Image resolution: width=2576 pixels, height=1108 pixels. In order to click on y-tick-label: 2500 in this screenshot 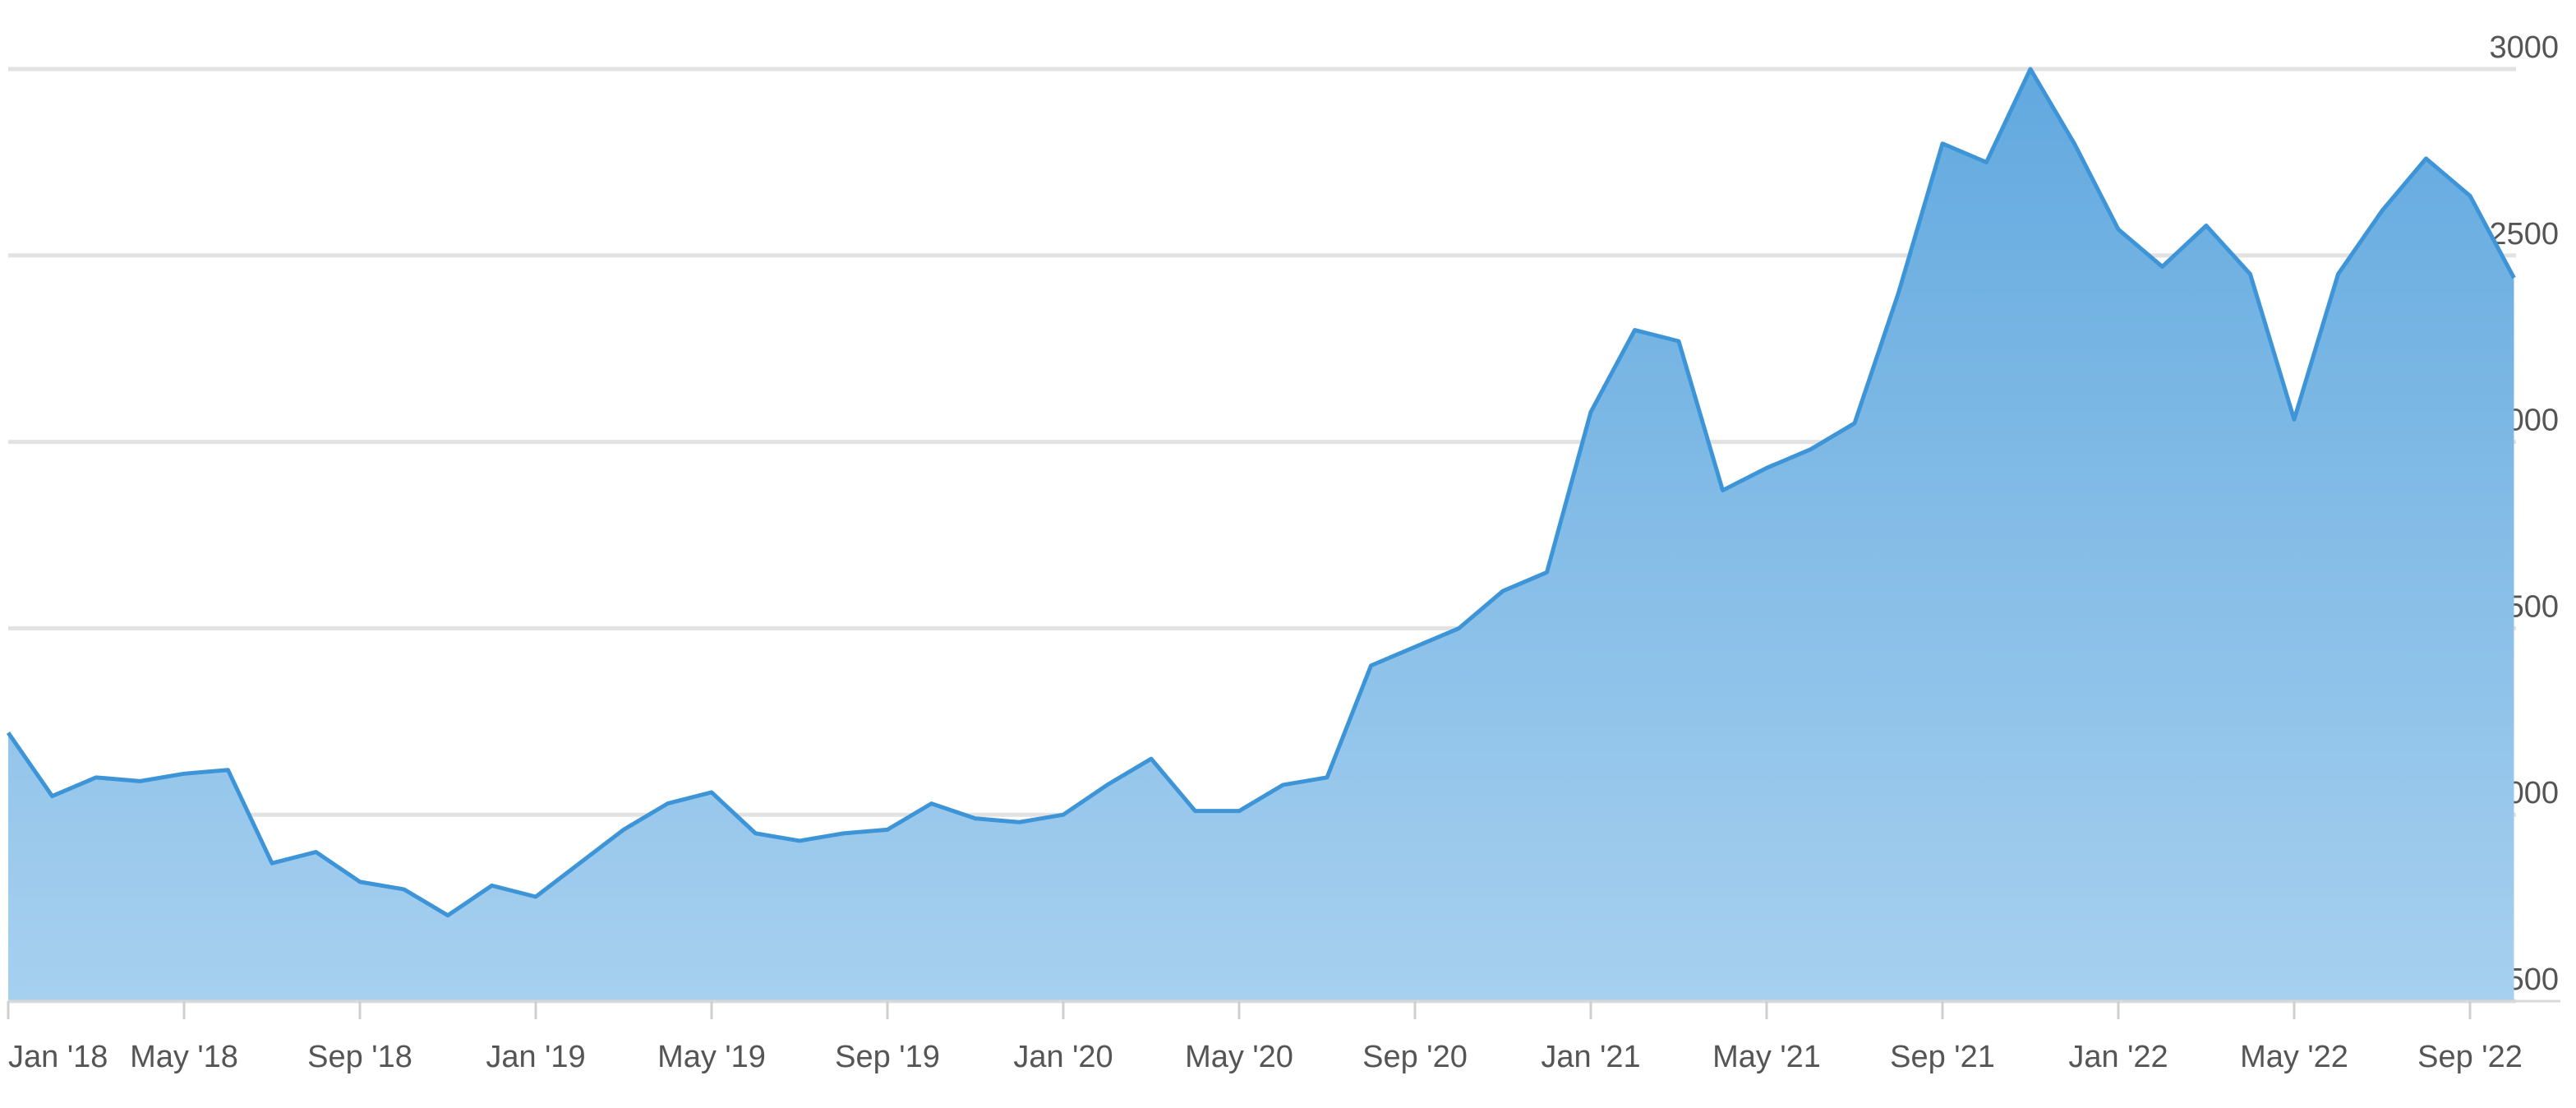, I will do `click(2524, 234)`.